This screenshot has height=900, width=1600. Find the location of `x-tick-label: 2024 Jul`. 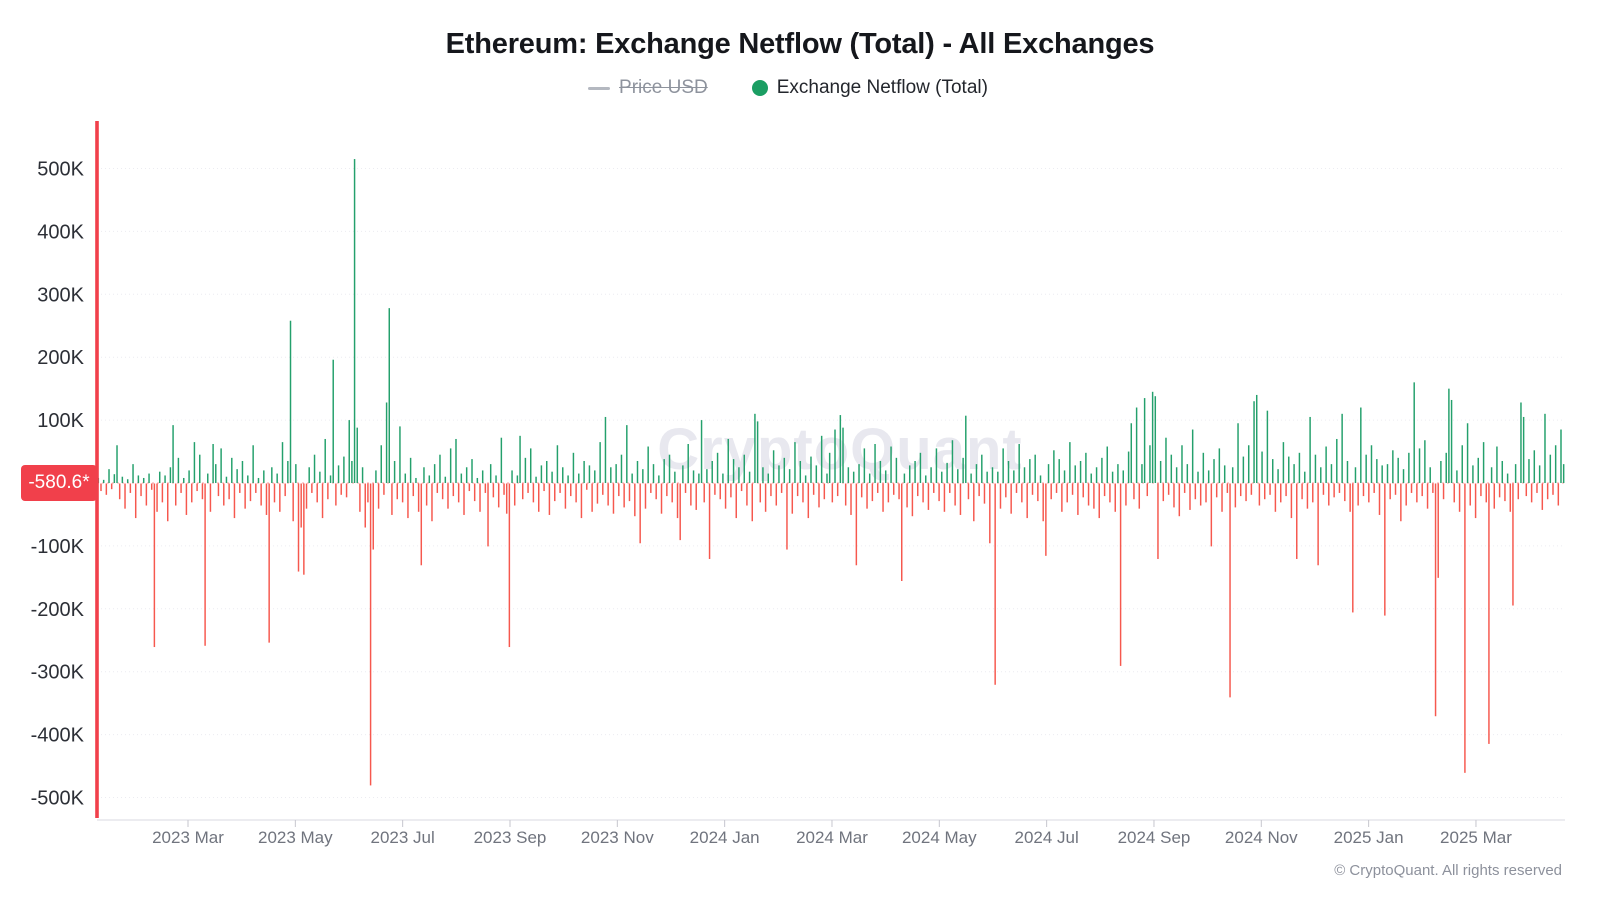

x-tick-label: 2024 Jul is located at coordinates (1046, 837).